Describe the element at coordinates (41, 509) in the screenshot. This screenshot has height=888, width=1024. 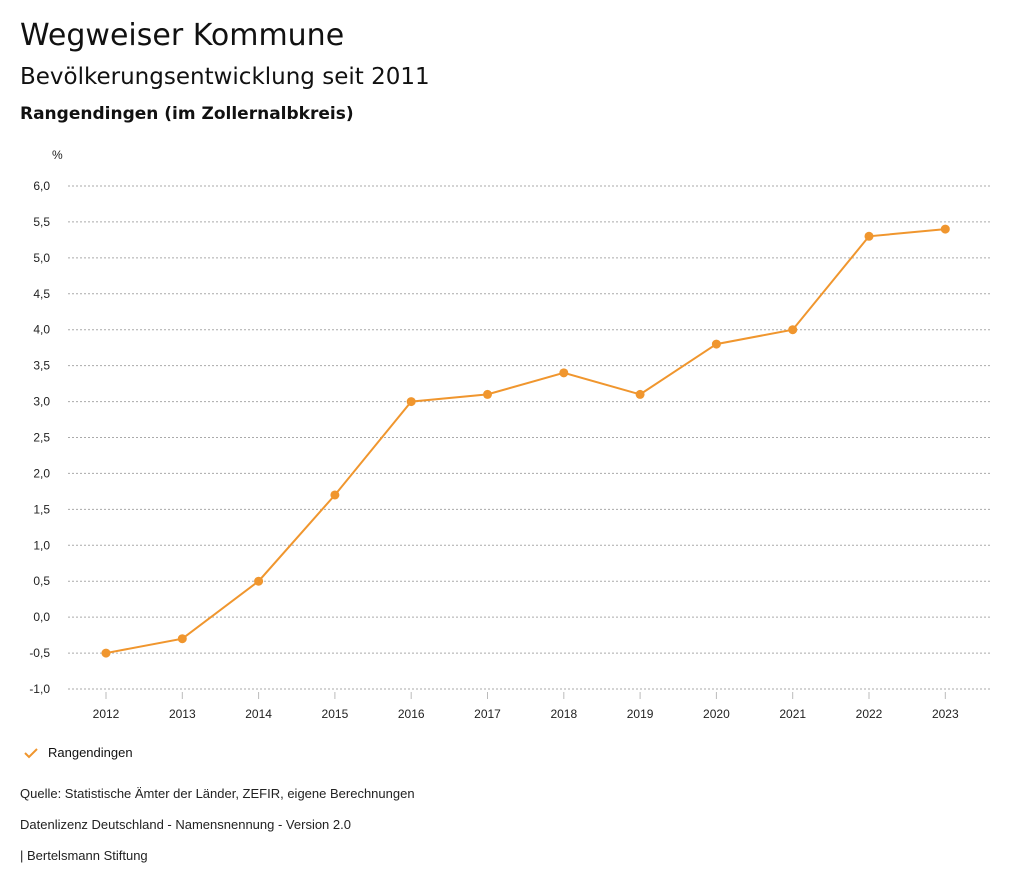
I see `y-tick-label: 1,5` at that location.